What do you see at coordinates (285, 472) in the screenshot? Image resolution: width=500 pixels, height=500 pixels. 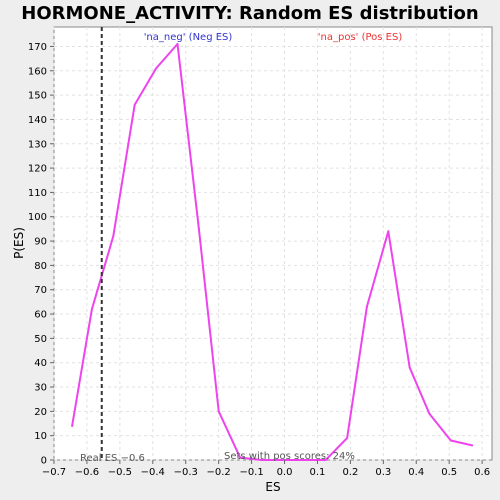 I see `x-tick-label: 0.0` at bounding box center [285, 472].